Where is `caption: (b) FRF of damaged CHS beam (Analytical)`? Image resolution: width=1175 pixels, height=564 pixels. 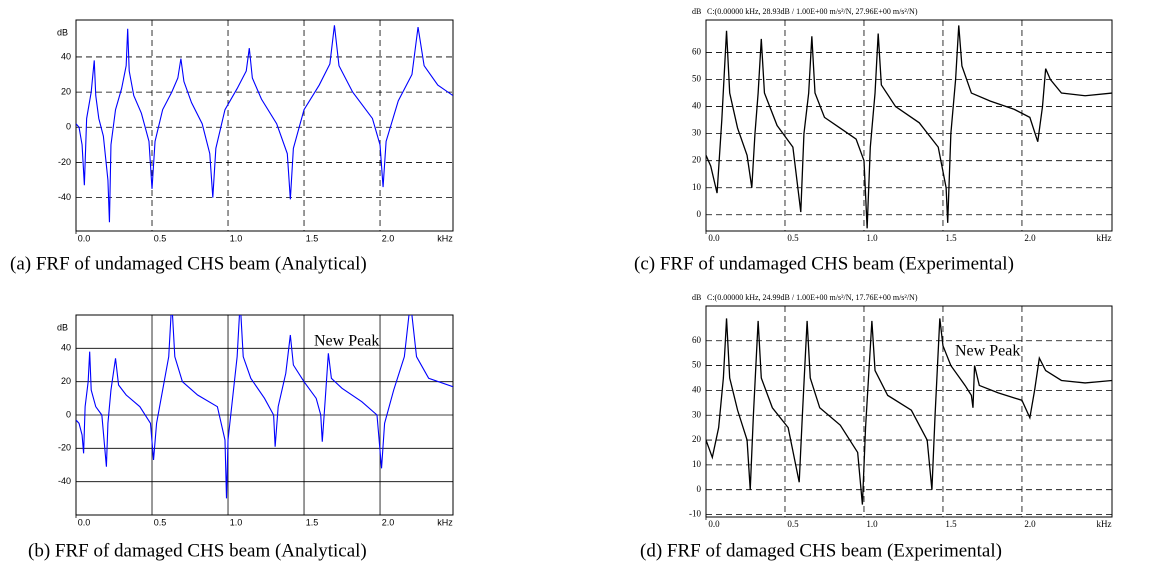 caption: (b) FRF of damaged CHS beam (Analytical) is located at coordinates (197, 550).